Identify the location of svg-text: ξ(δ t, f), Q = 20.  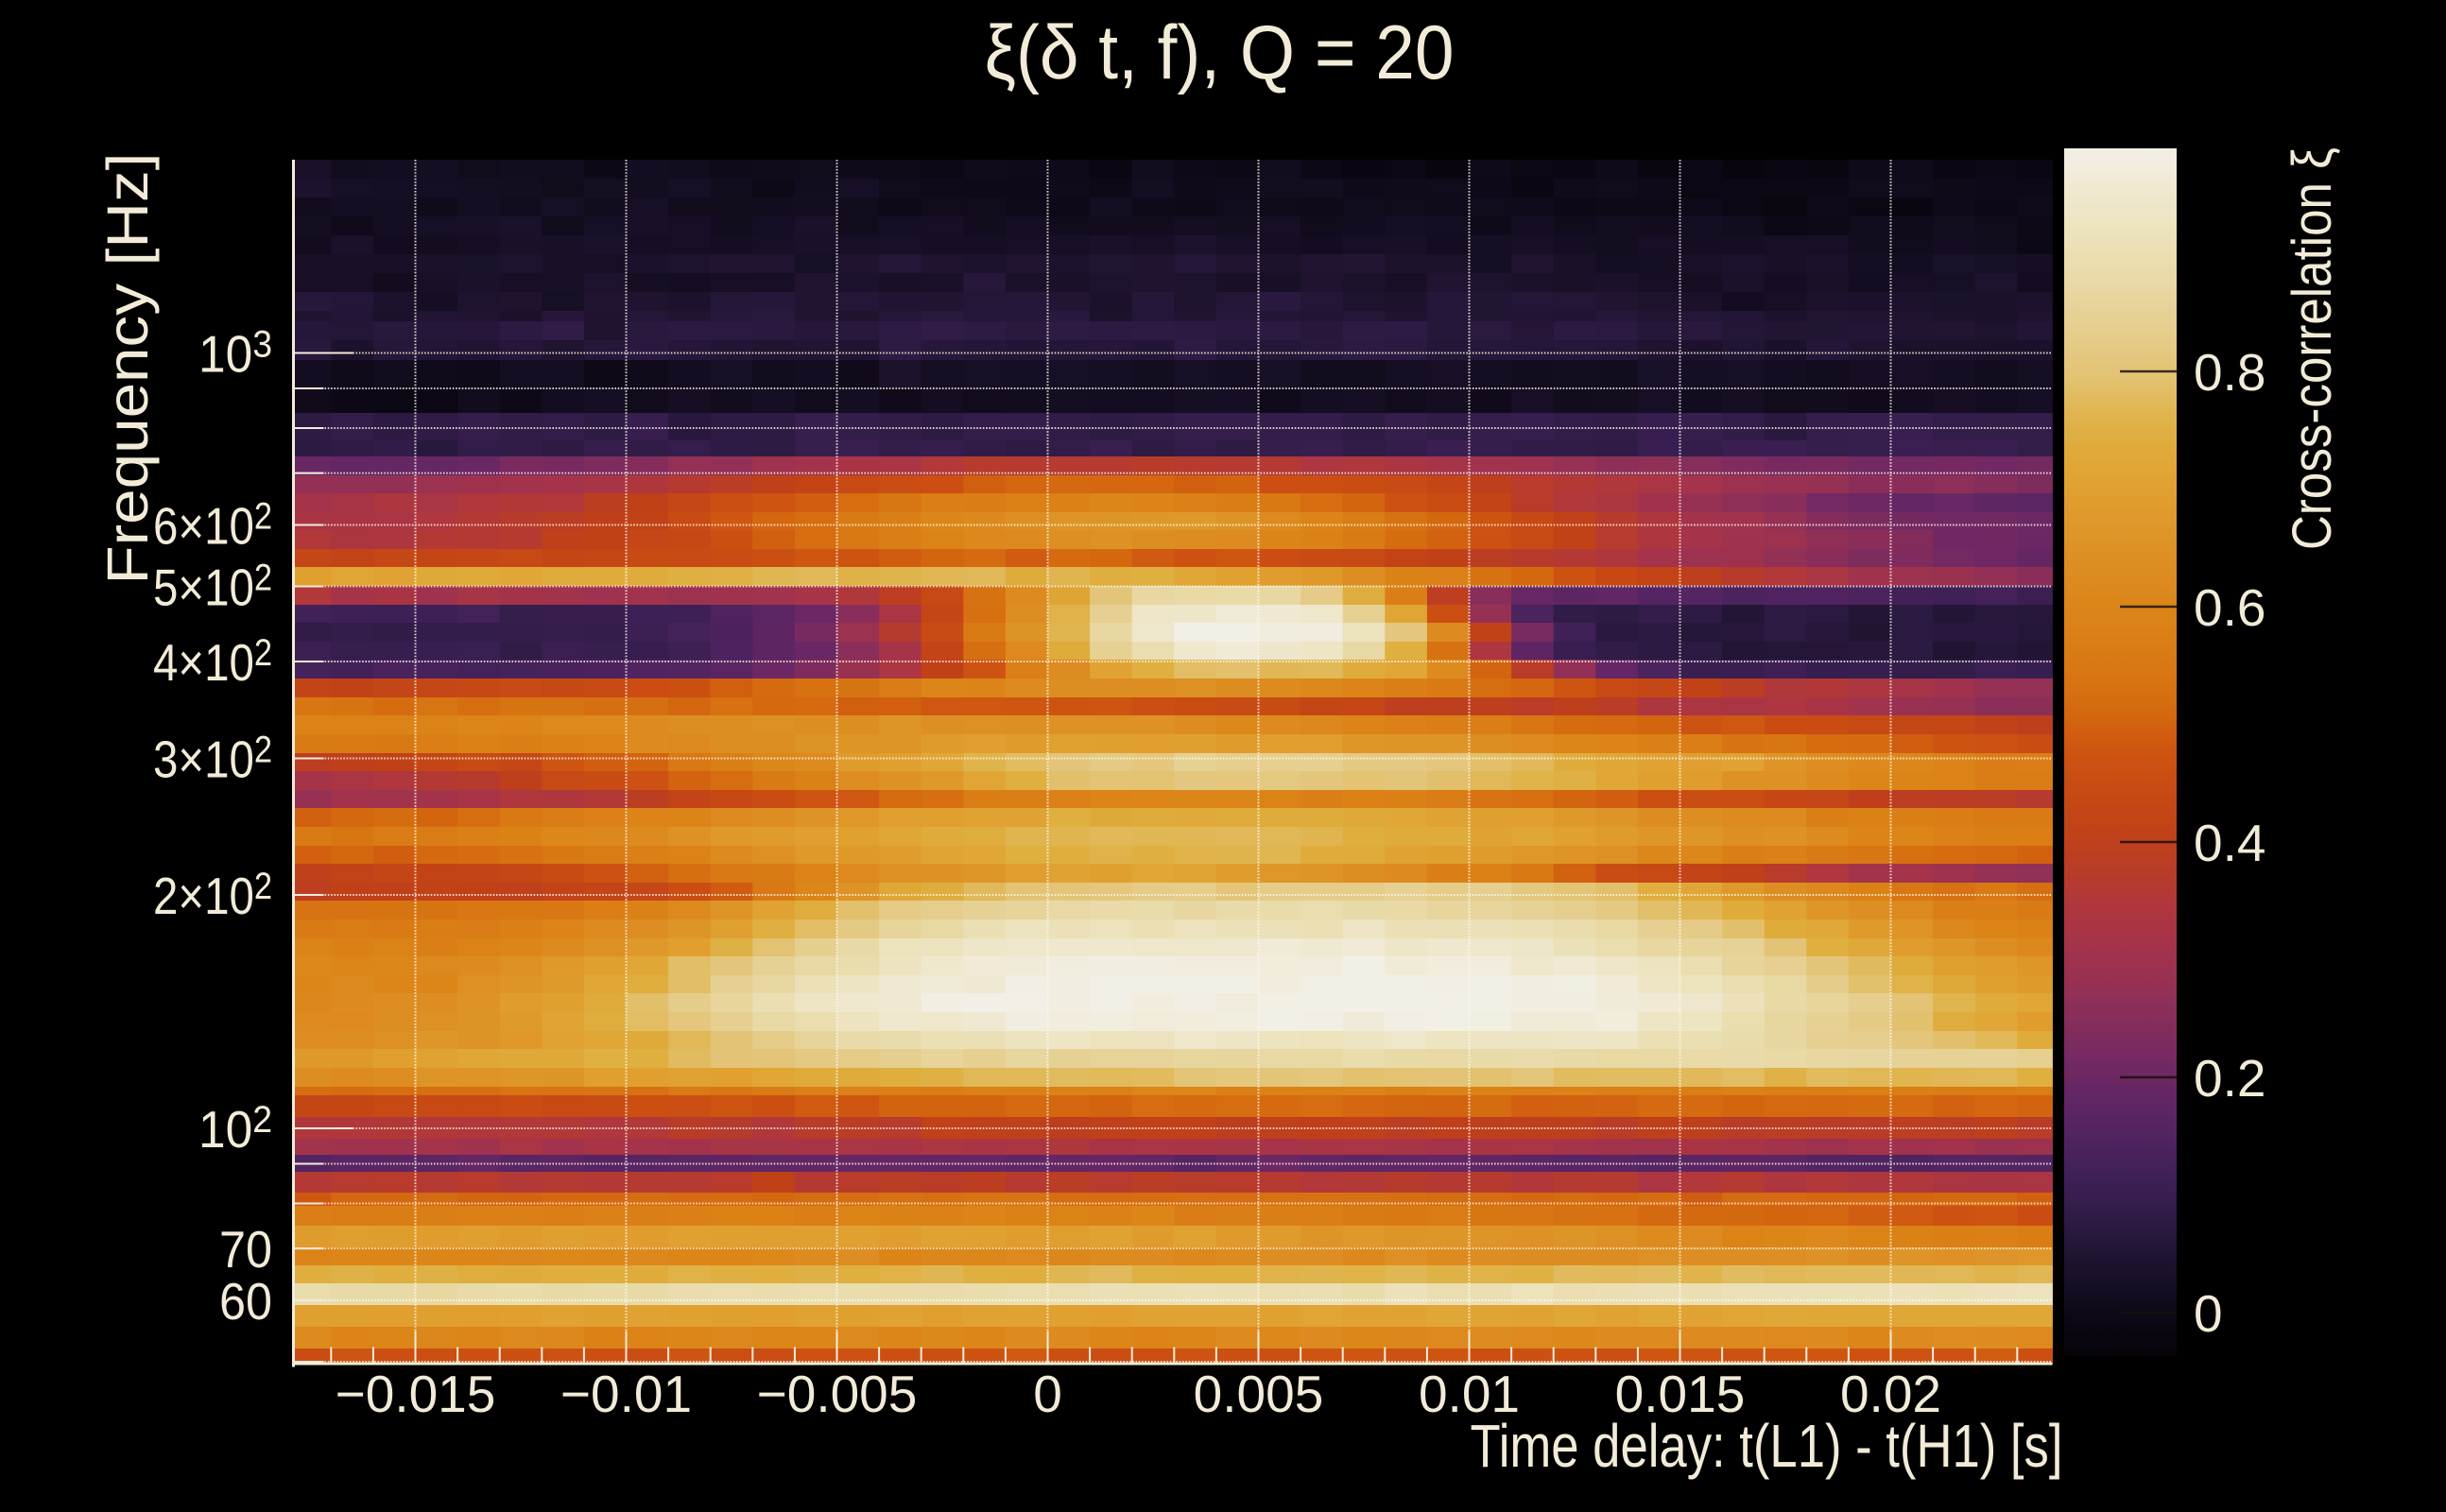
(1220, 52).